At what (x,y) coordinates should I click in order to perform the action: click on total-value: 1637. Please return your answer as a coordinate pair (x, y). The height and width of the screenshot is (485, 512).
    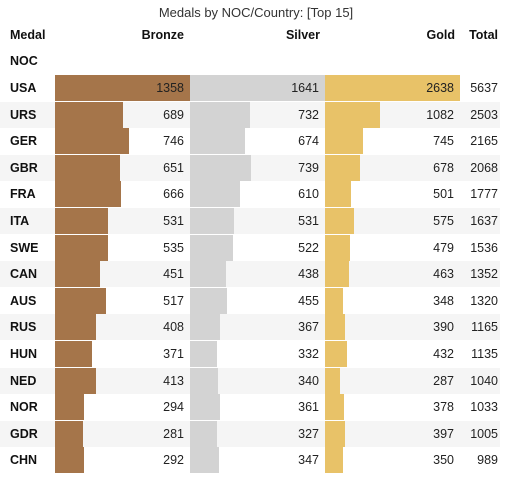
    Looking at the image, I should click on (484, 221).